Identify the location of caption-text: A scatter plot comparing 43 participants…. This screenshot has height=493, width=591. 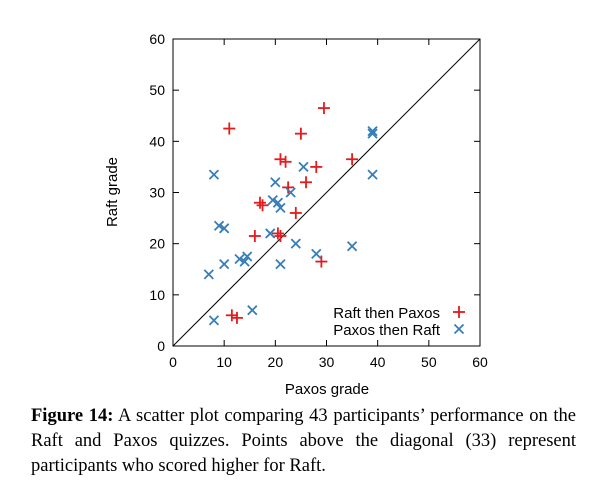
(303, 441).